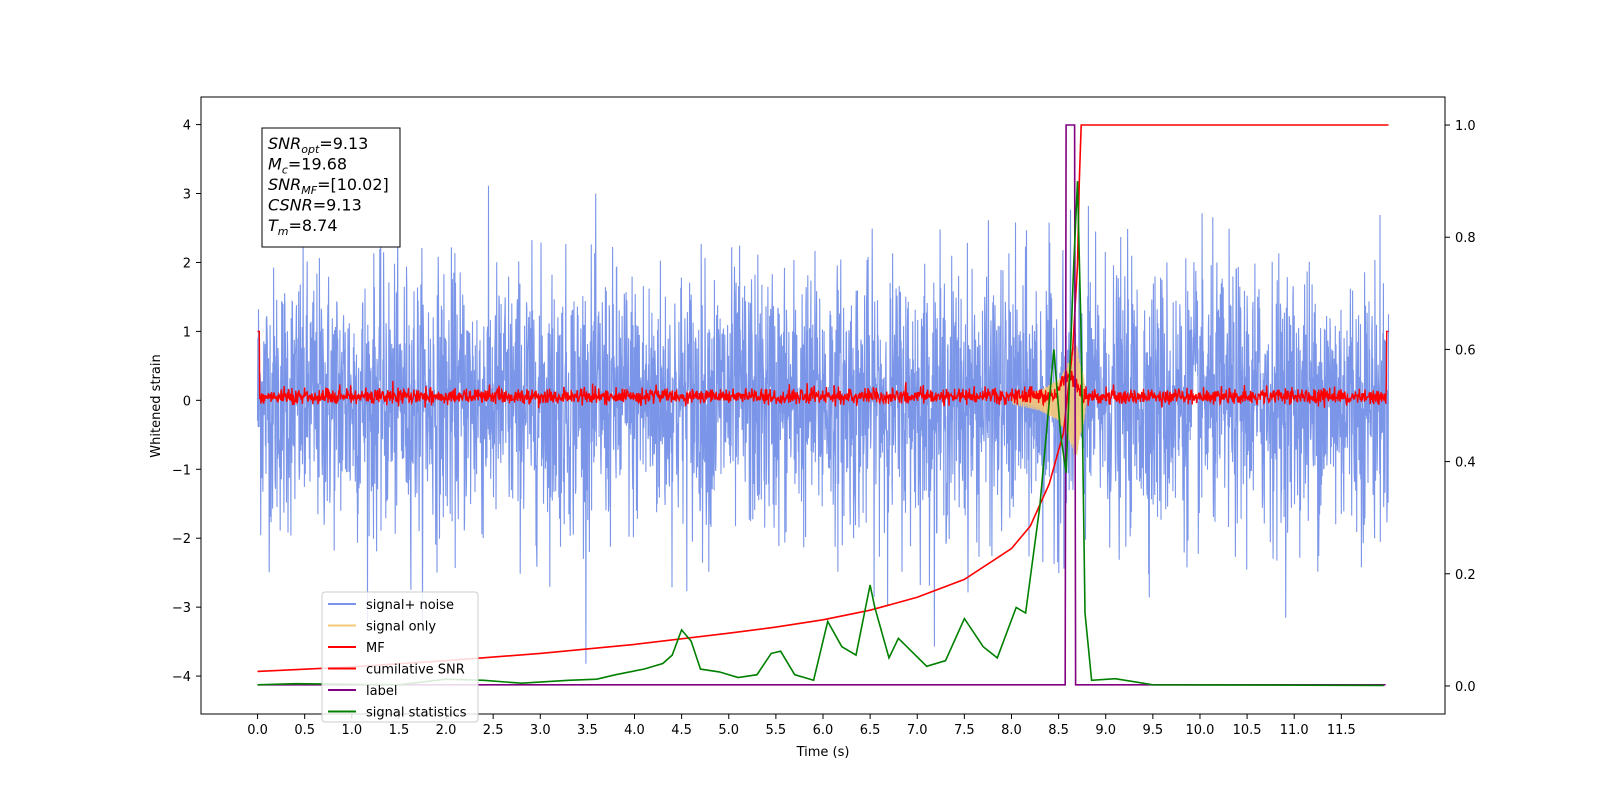  What do you see at coordinates (681, 730) in the screenshot?
I see `x-tick-label: 4.5` at bounding box center [681, 730].